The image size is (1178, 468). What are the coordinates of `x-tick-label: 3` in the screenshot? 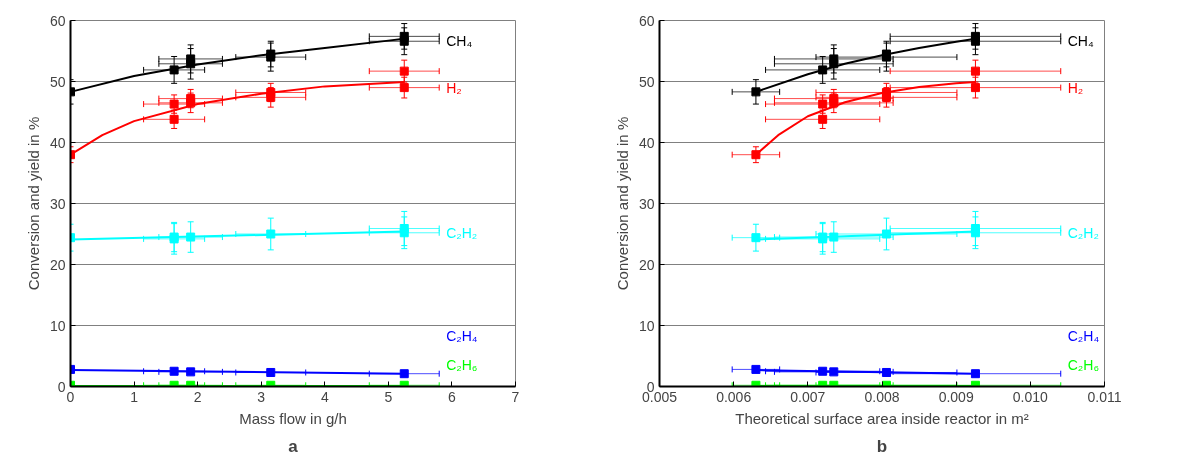 It's located at (261, 396).